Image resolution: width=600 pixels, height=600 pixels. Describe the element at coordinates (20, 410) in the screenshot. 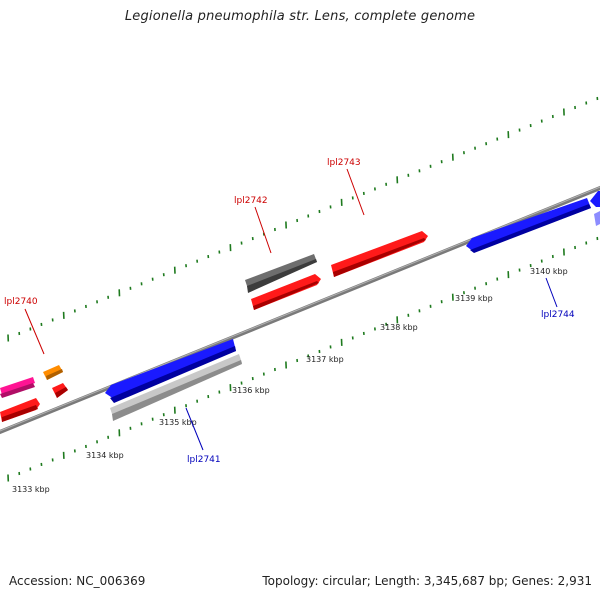

I see `gene-arrow-red-lpl2739` at that location.